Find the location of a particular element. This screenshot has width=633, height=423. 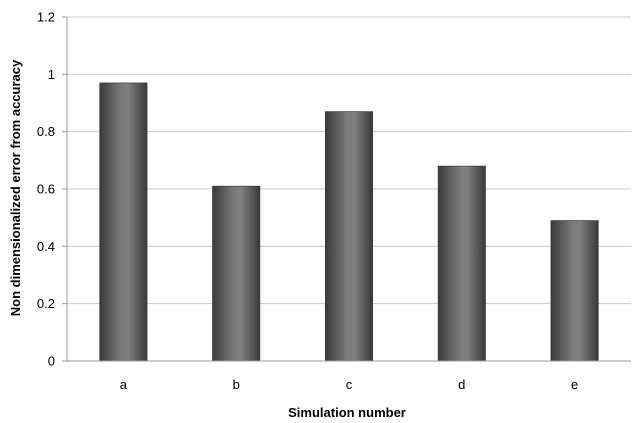

bar-d is located at coordinates (461, 263).